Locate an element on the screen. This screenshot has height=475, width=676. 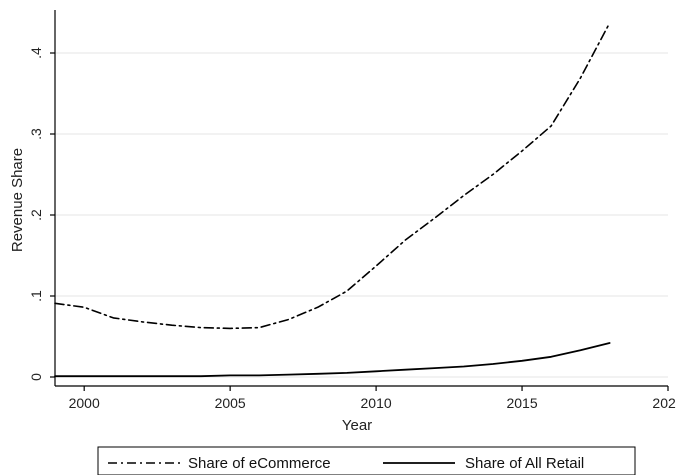
legend: Share of eCommerce Share of All Retail is located at coordinates (366, 461).